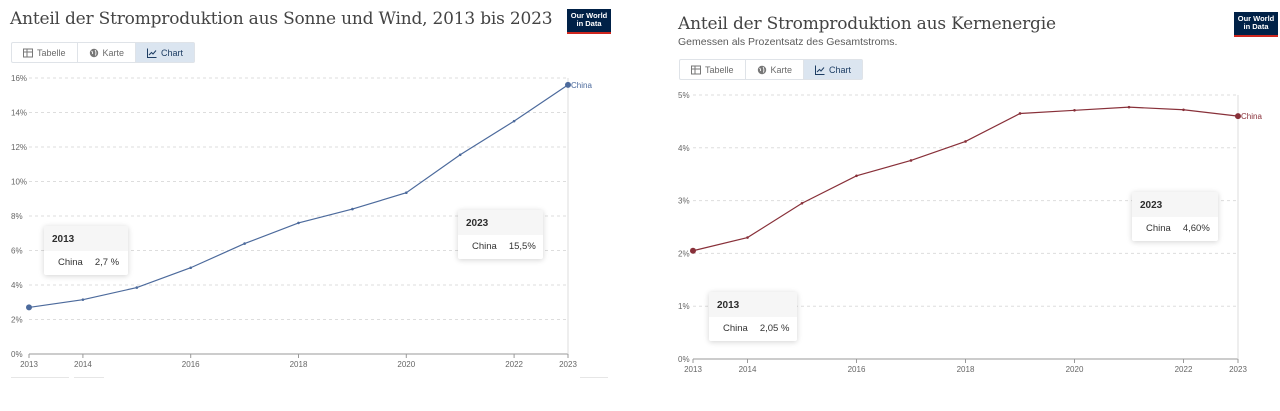  Describe the element at coordinates (19, 147) in the screenshot. I see `y-tick-label: 12%` at that location.